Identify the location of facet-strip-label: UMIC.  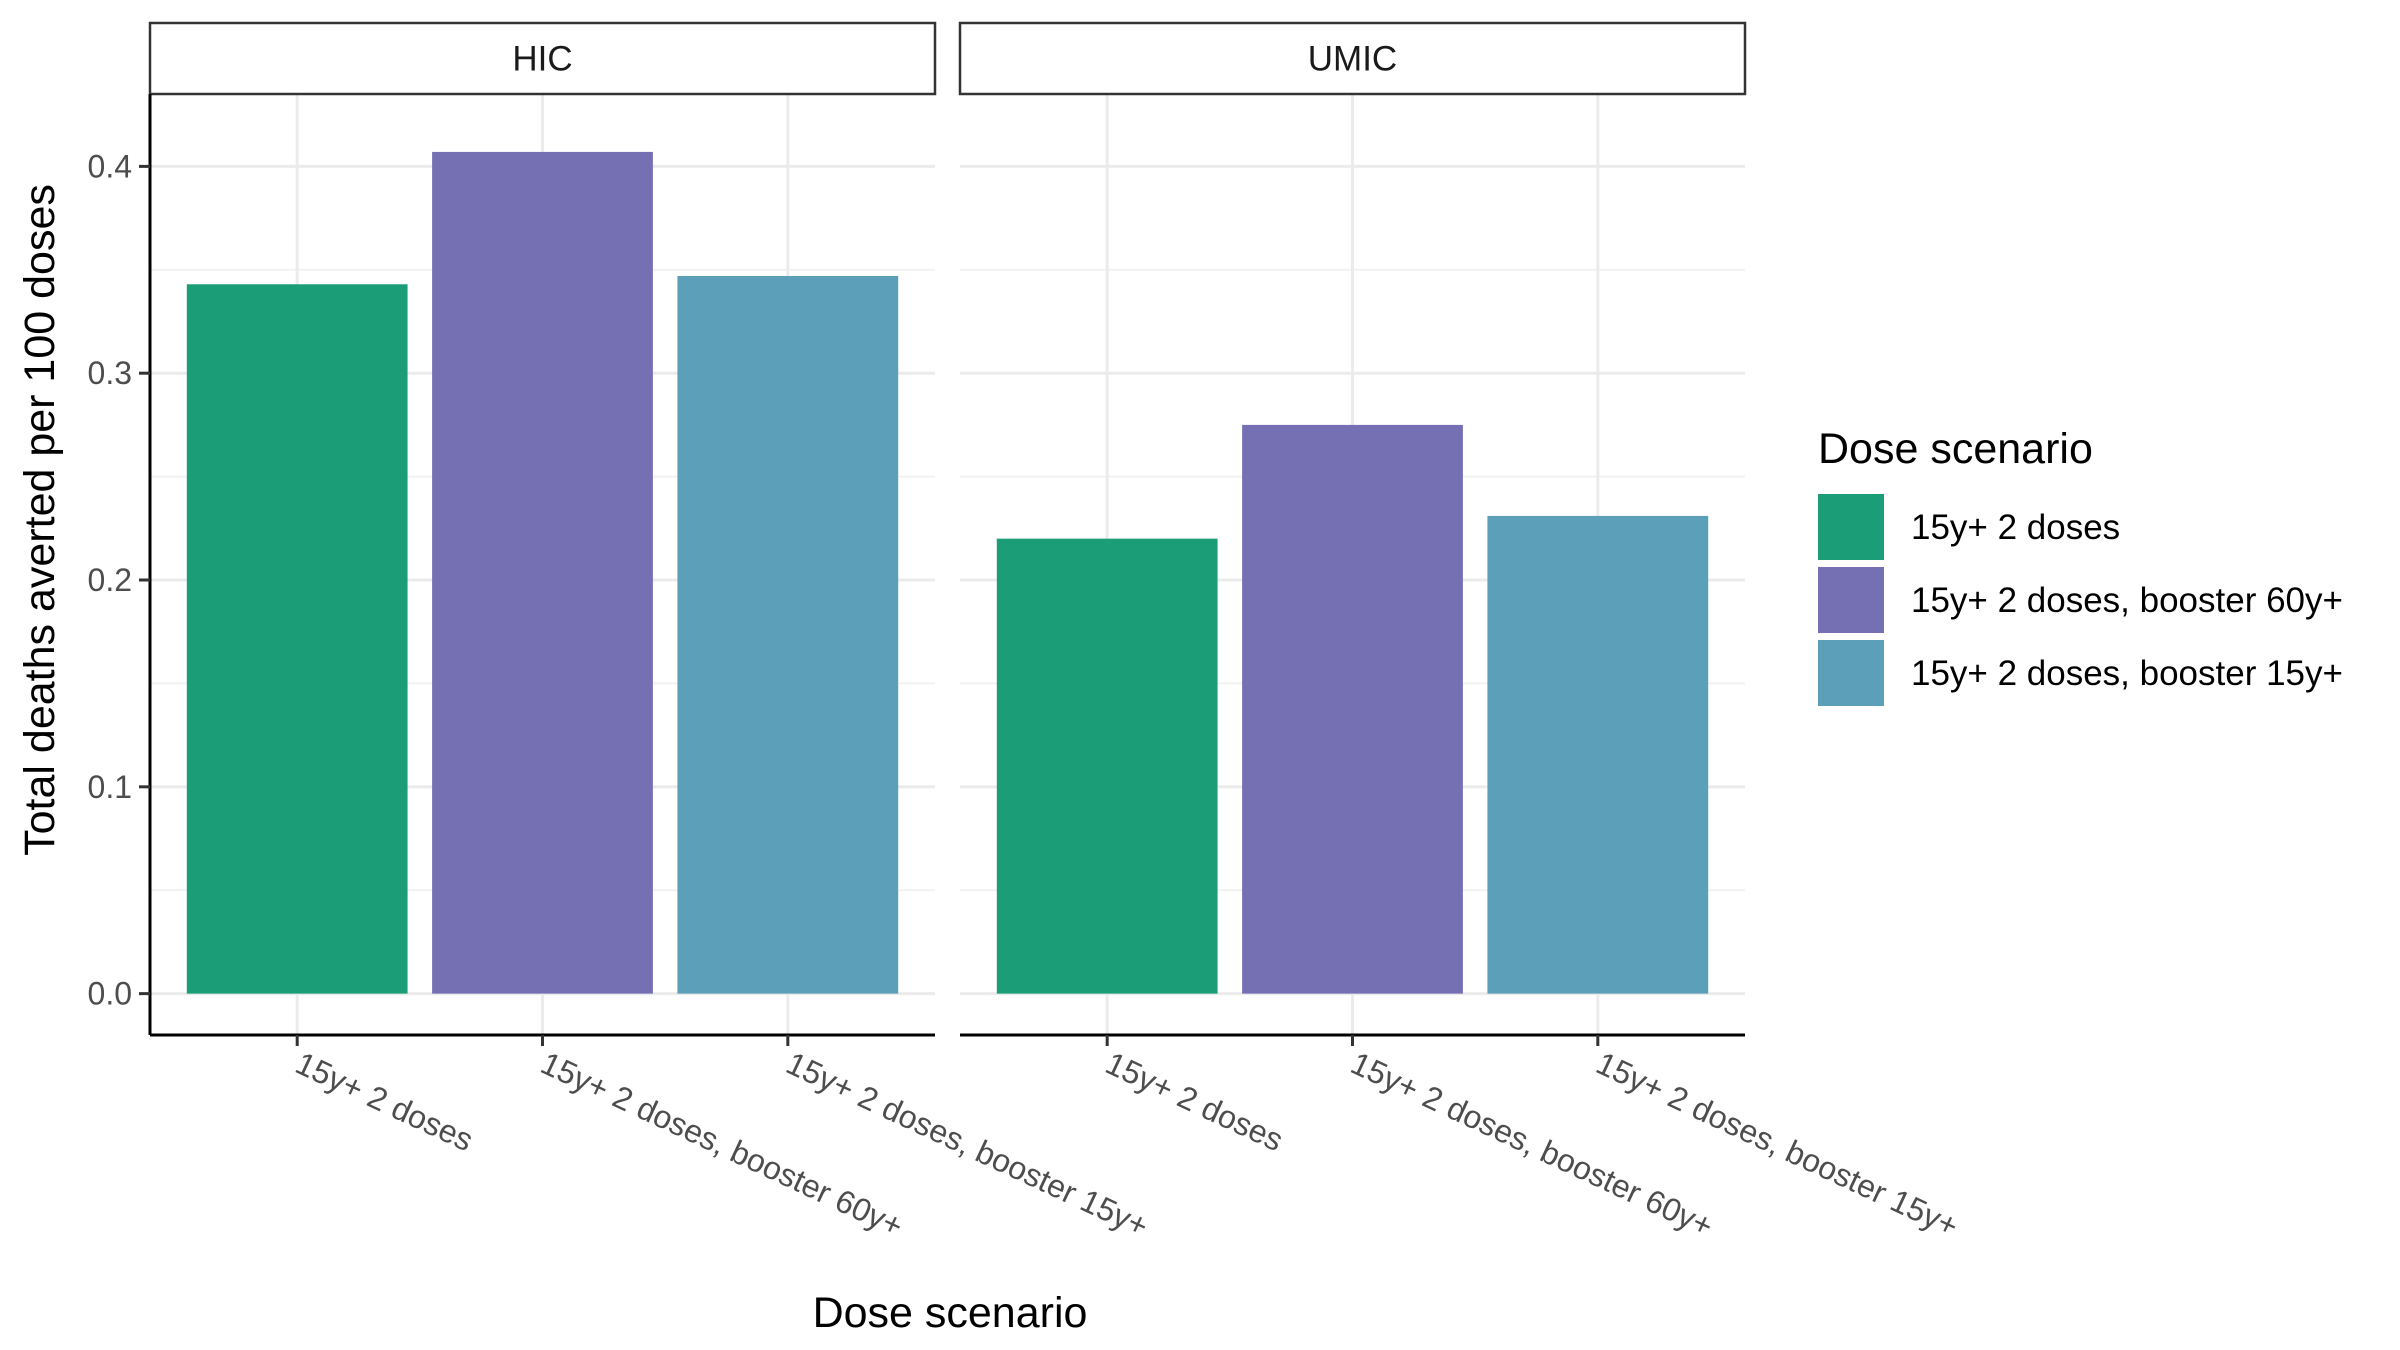
(1352, 59).